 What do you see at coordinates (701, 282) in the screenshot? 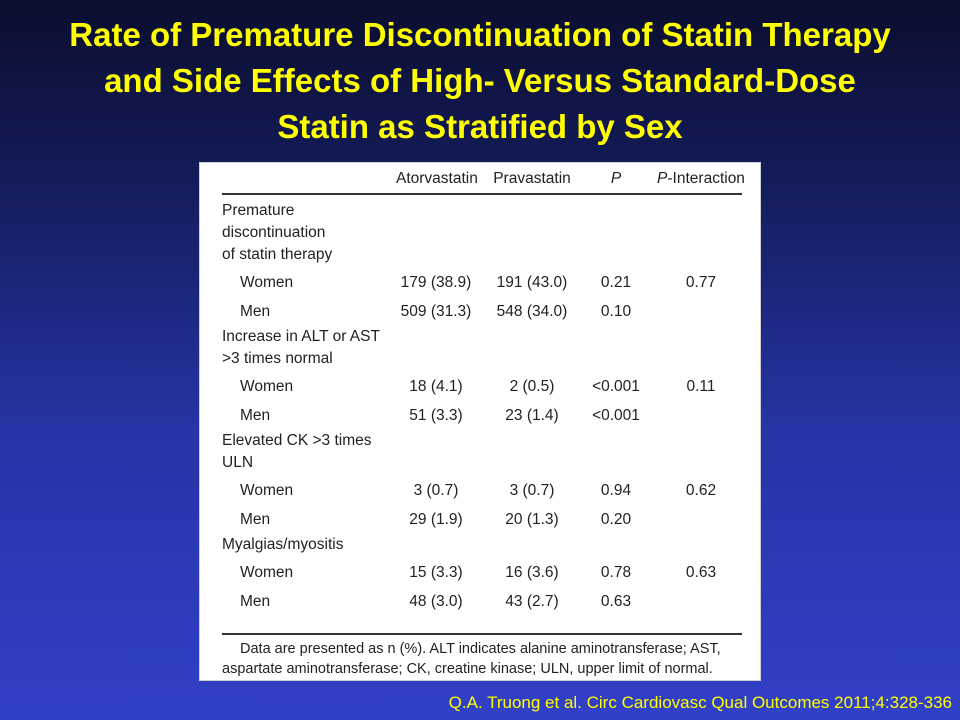
I see `cell-p-interaction: 0.77` at bounding box center [701, 282].